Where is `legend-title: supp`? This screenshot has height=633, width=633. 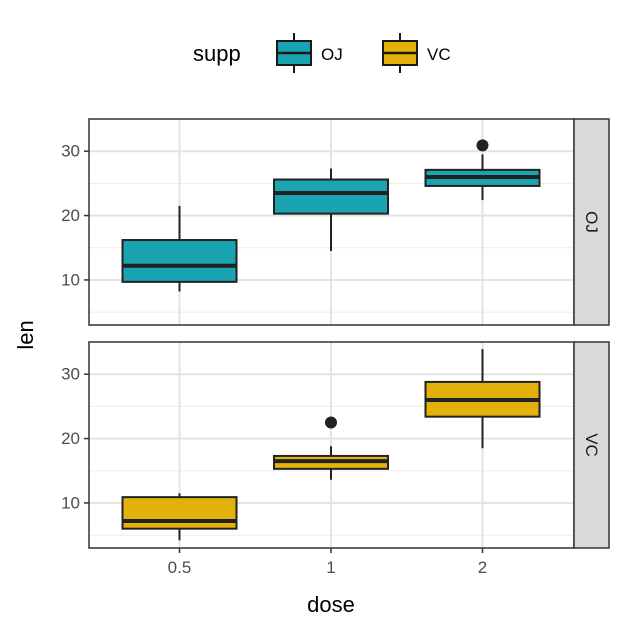
legend-title: supp is located at coordinates (217, 53).